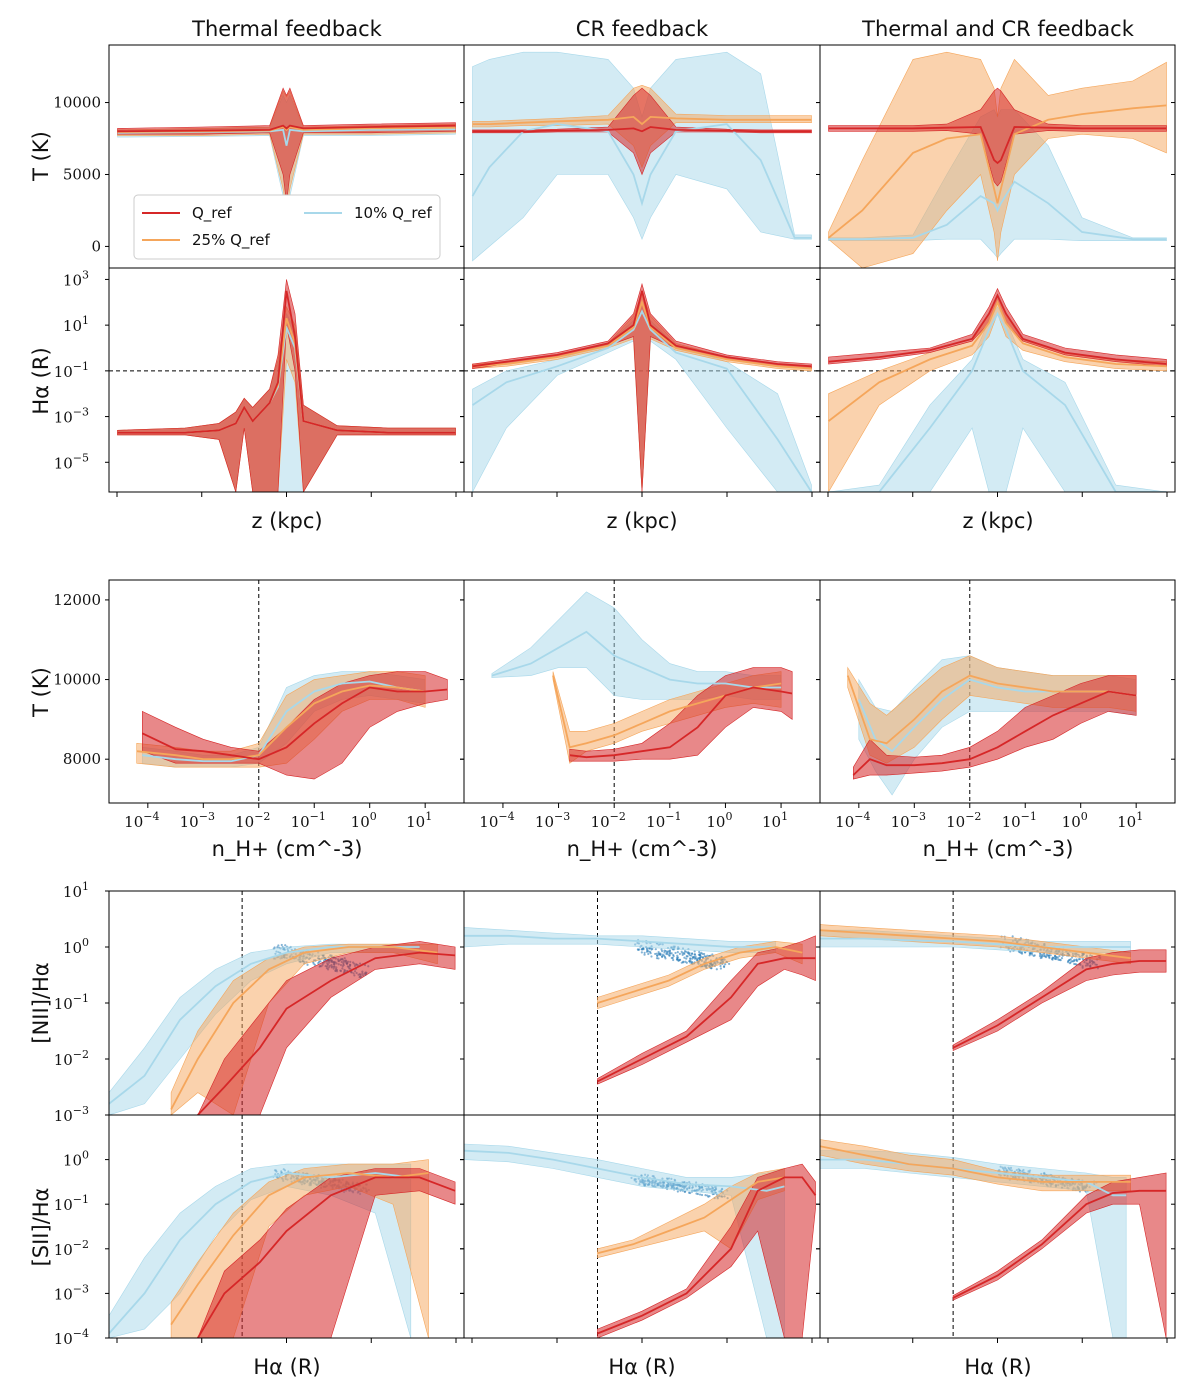 The image size is (1200, 1400). What do you see at coordinates (618, 816) in the screenshot?
I see `xtick-exponent: −2` at bounding box center [618, 816].